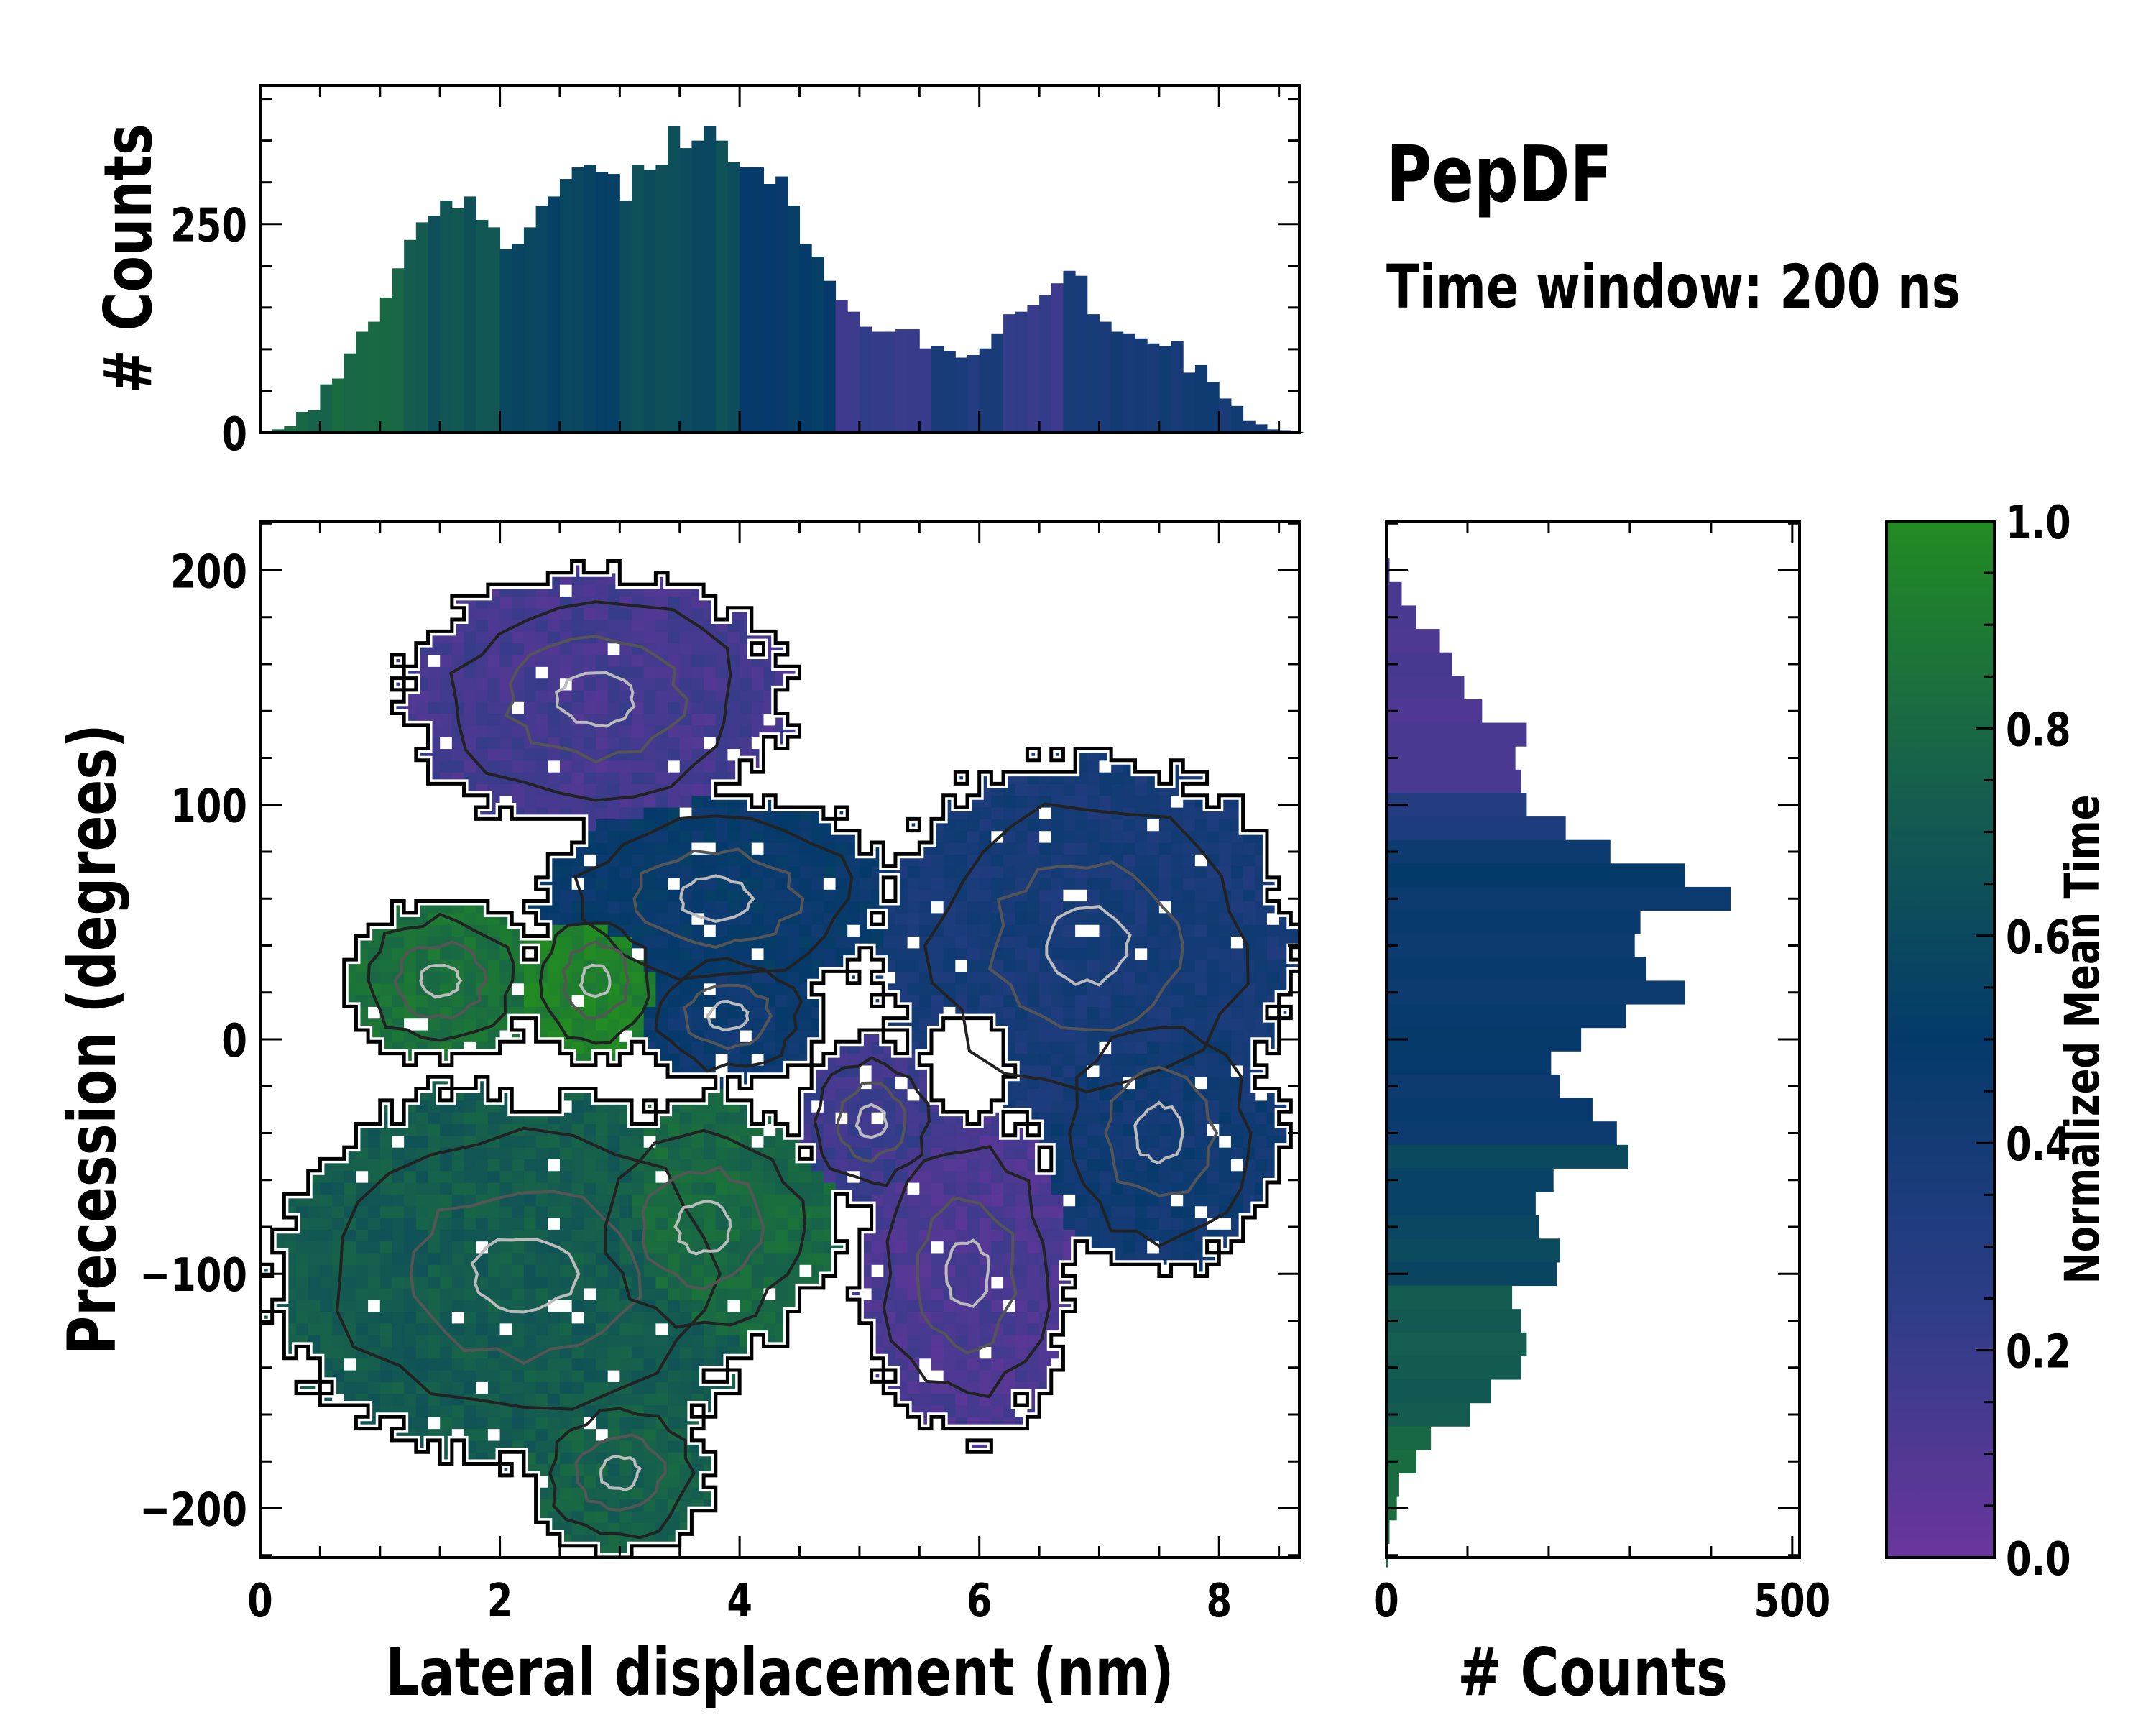  I want to click on colorbar-tick-label: 1.0, so click(2038, 522).